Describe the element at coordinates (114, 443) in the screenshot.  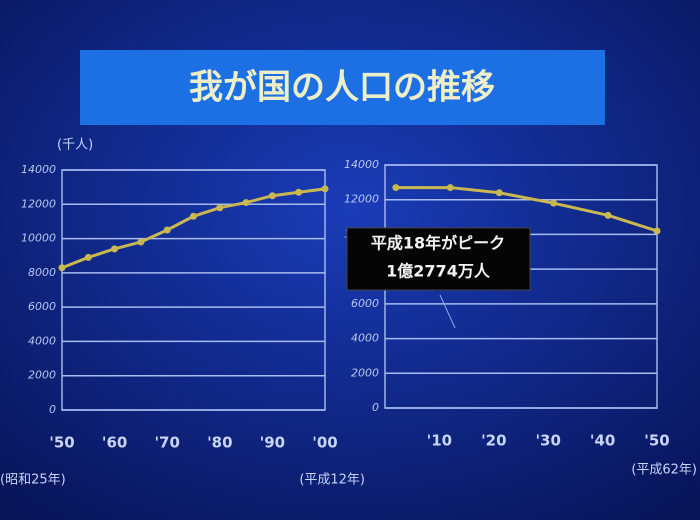
I see `x-tick-label: '60` at that location.